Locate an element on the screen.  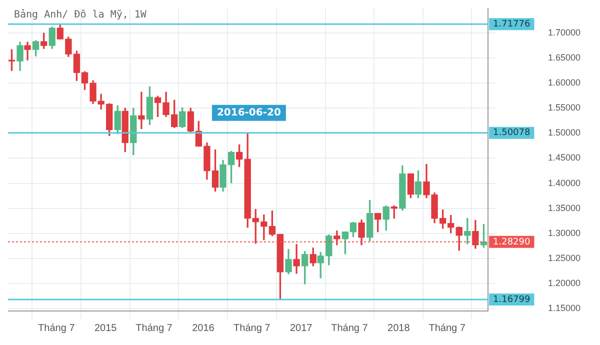
y-tick-label: 1.50000 is located at coordinates (564, 133).